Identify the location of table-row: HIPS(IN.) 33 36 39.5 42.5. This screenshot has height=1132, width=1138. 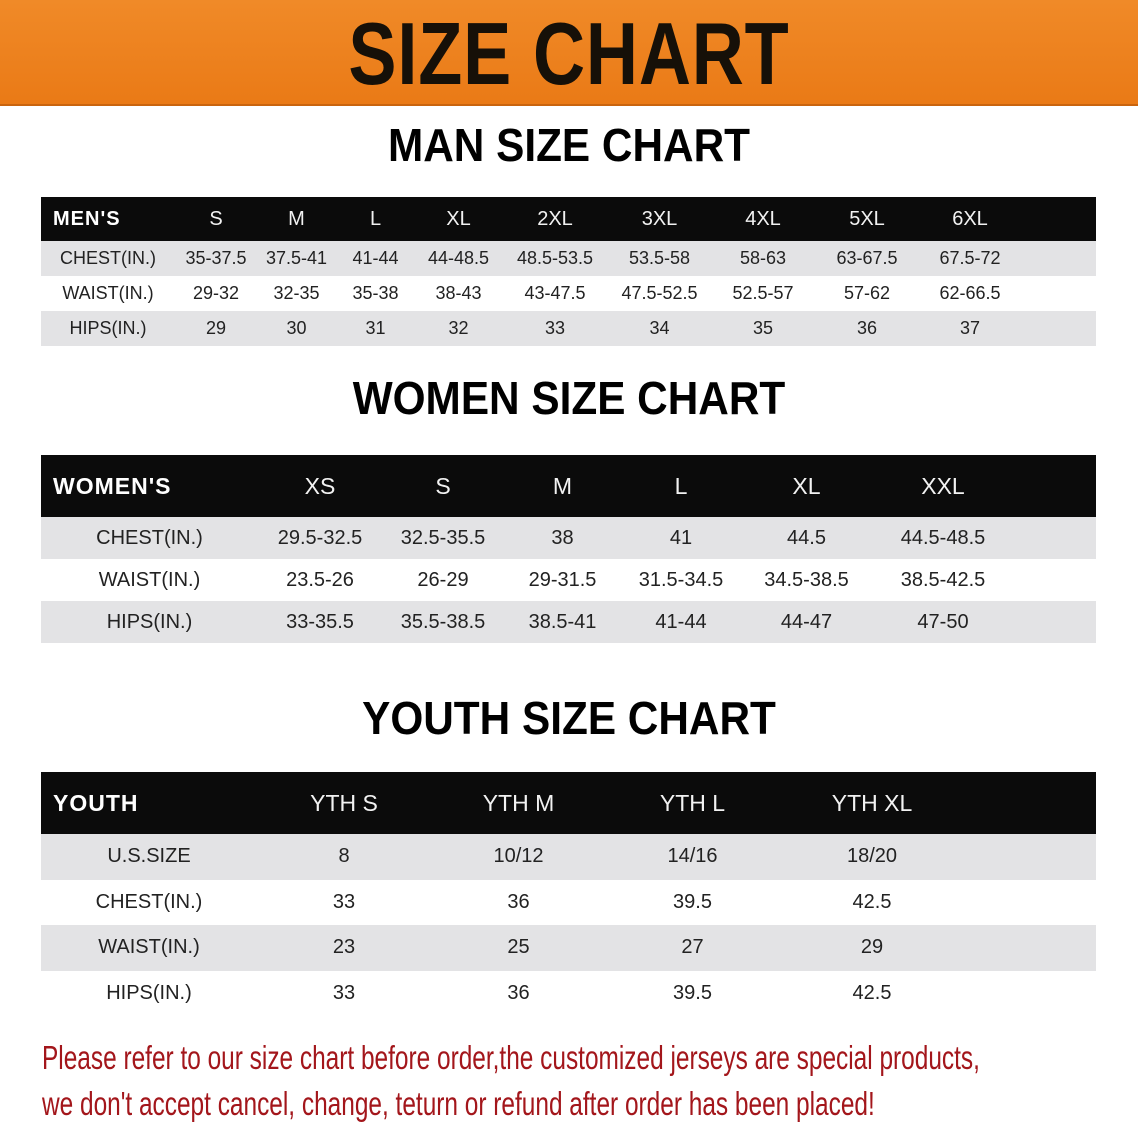
(568, 993).